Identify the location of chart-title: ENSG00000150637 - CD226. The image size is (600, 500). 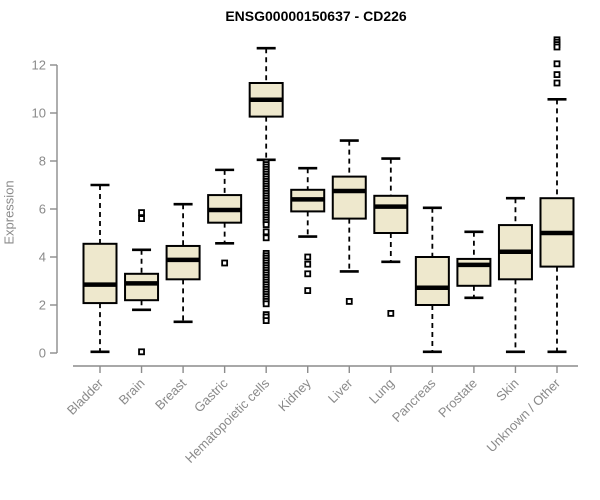
(316, 16).